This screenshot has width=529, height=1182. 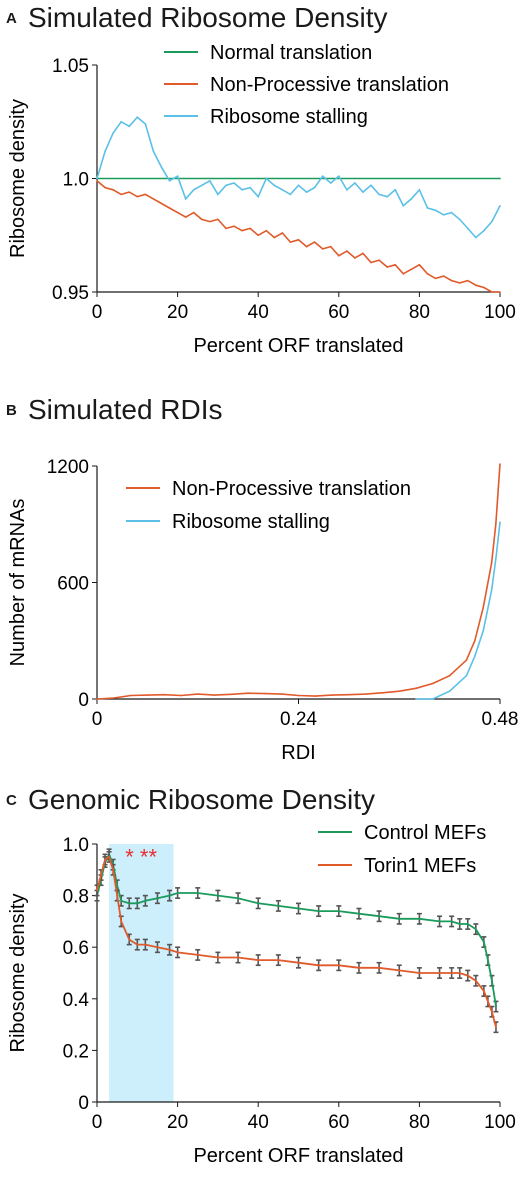 I want to click on legend-label: Ribosome stalling, so click(x=289, y=117).